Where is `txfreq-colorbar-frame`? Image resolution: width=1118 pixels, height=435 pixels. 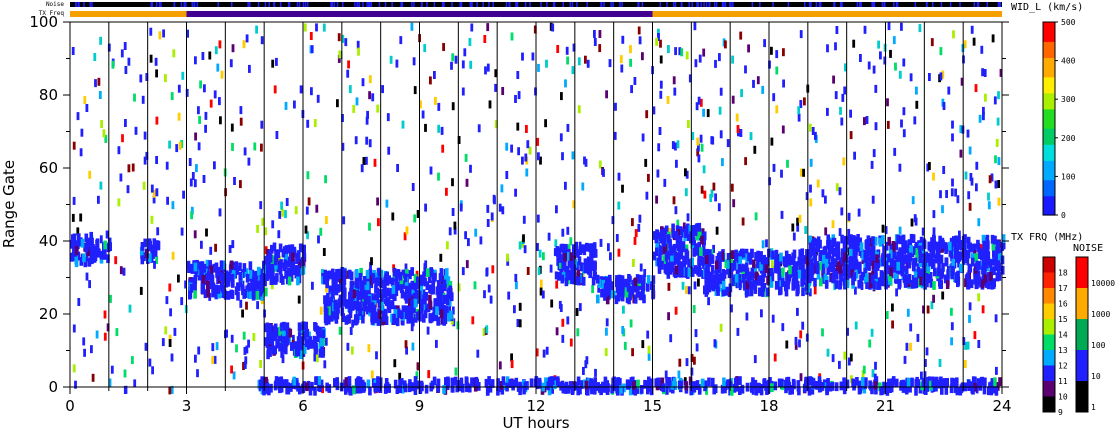 txfreq-colorbar-frame is located at coordinates (1049, 334).